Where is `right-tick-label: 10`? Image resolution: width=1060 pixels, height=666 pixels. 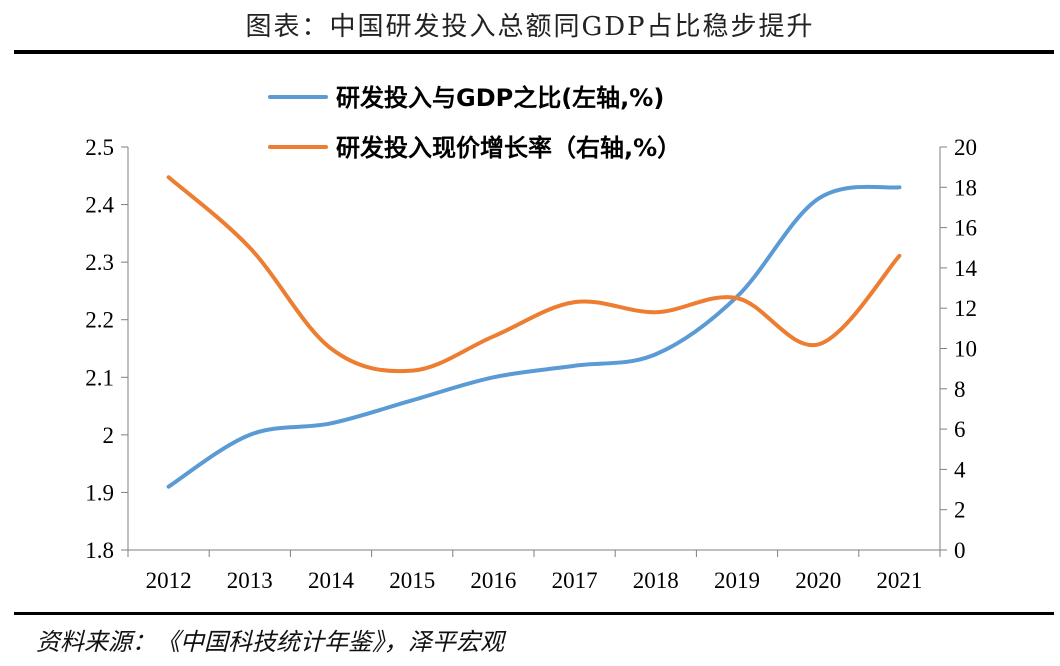
right-tick-label: 10 is located at coordinates (965, 349).